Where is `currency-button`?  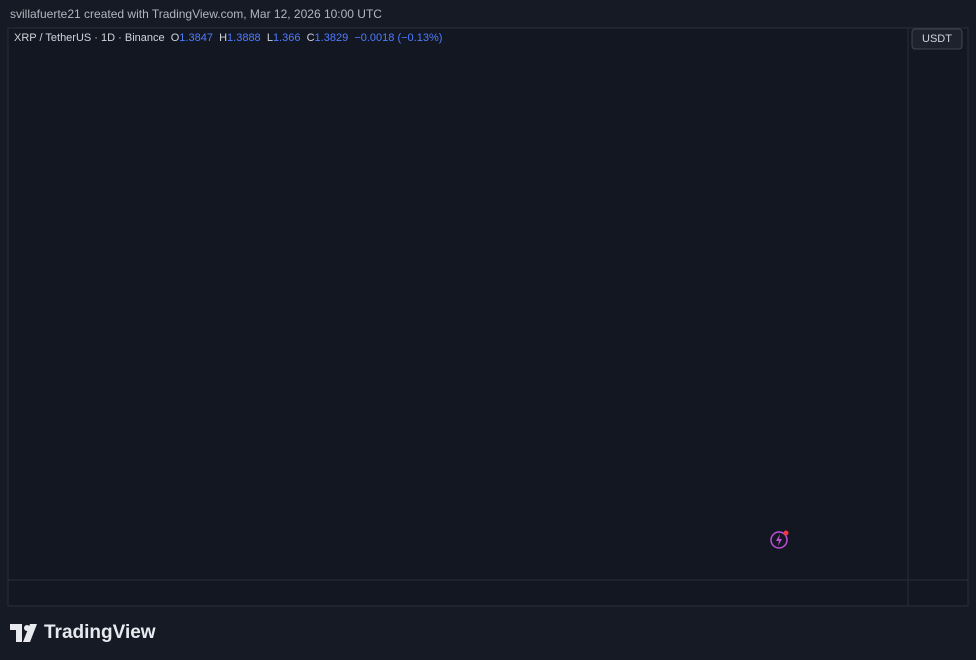
currency-button is located at coordinates (937, 39).